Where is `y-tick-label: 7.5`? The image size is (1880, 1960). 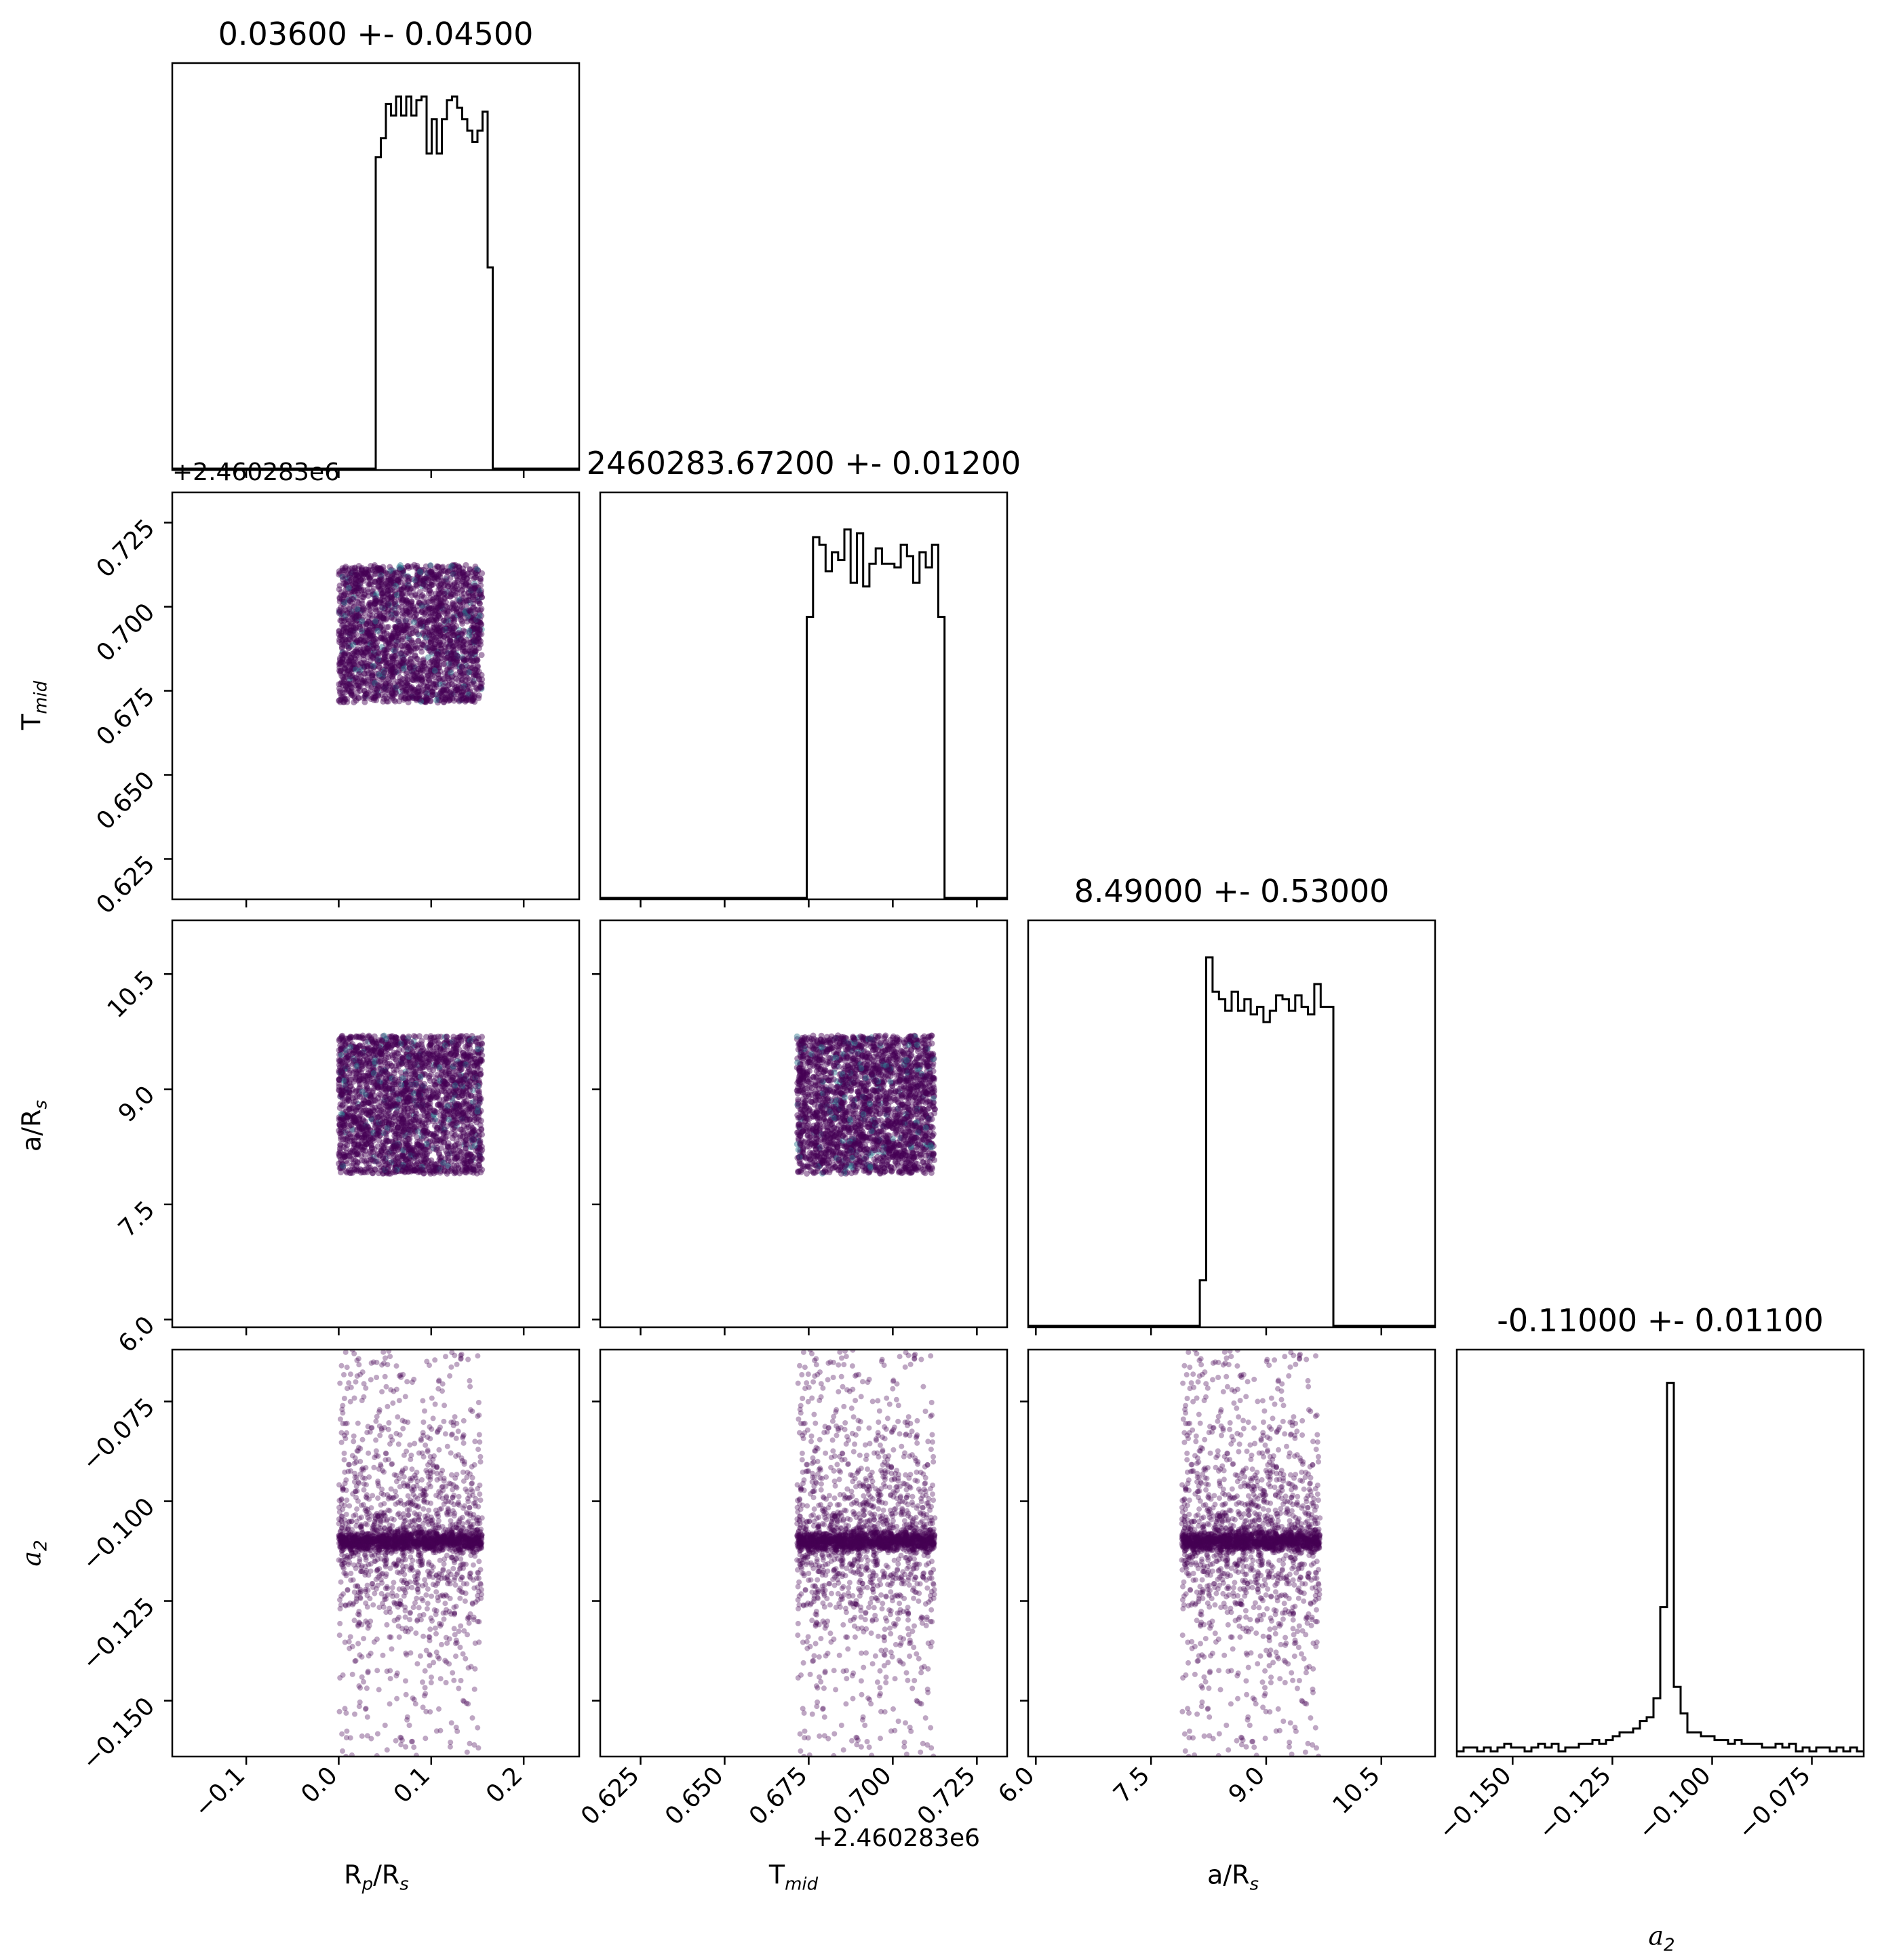 y-tick-label: 7.5 is located at coordinates (136, 1219).